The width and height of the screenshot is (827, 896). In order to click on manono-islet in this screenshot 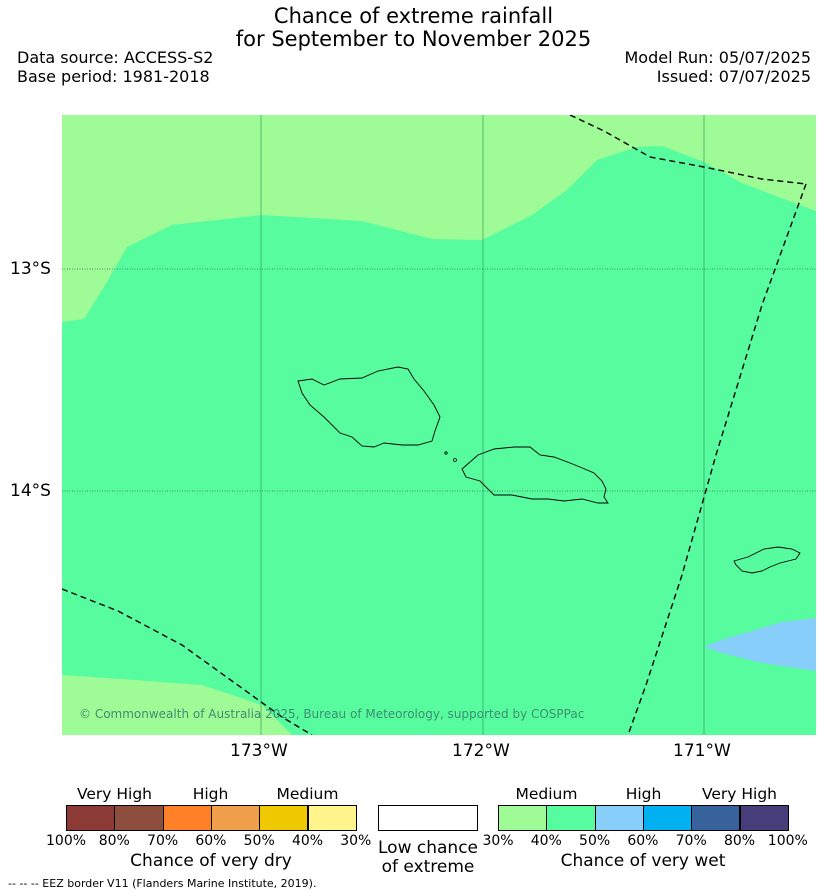, I will do `click(446, 453)`.